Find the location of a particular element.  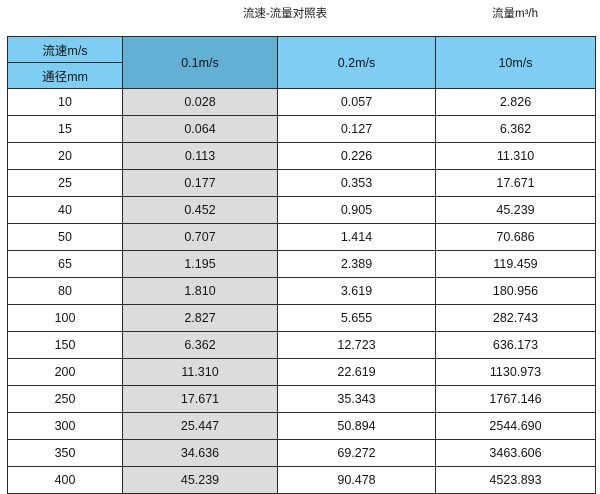

cell-flow-rate: 0.177 is located at coordinates (200, 183).